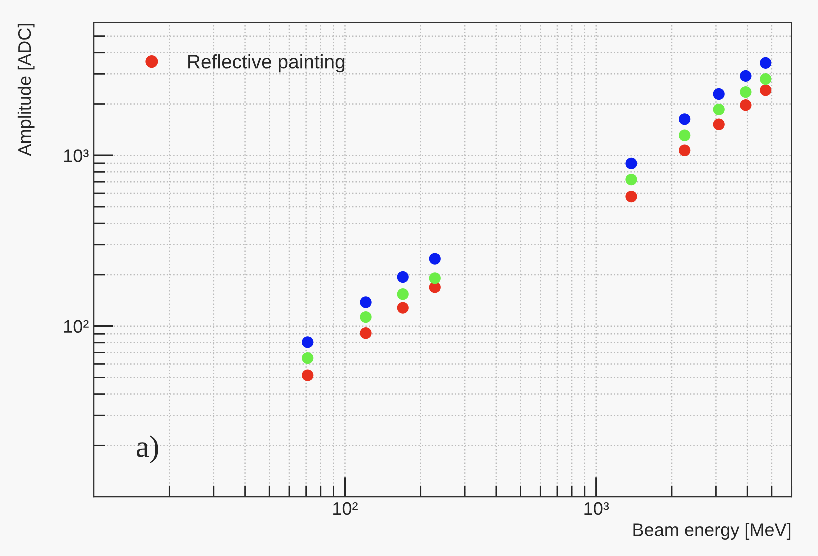 Image resolution: width=818 pixels, height=556 pixels. Describe the element at coordinates (147, 450) in the screenshot. I see `annotation: a)` at that location.